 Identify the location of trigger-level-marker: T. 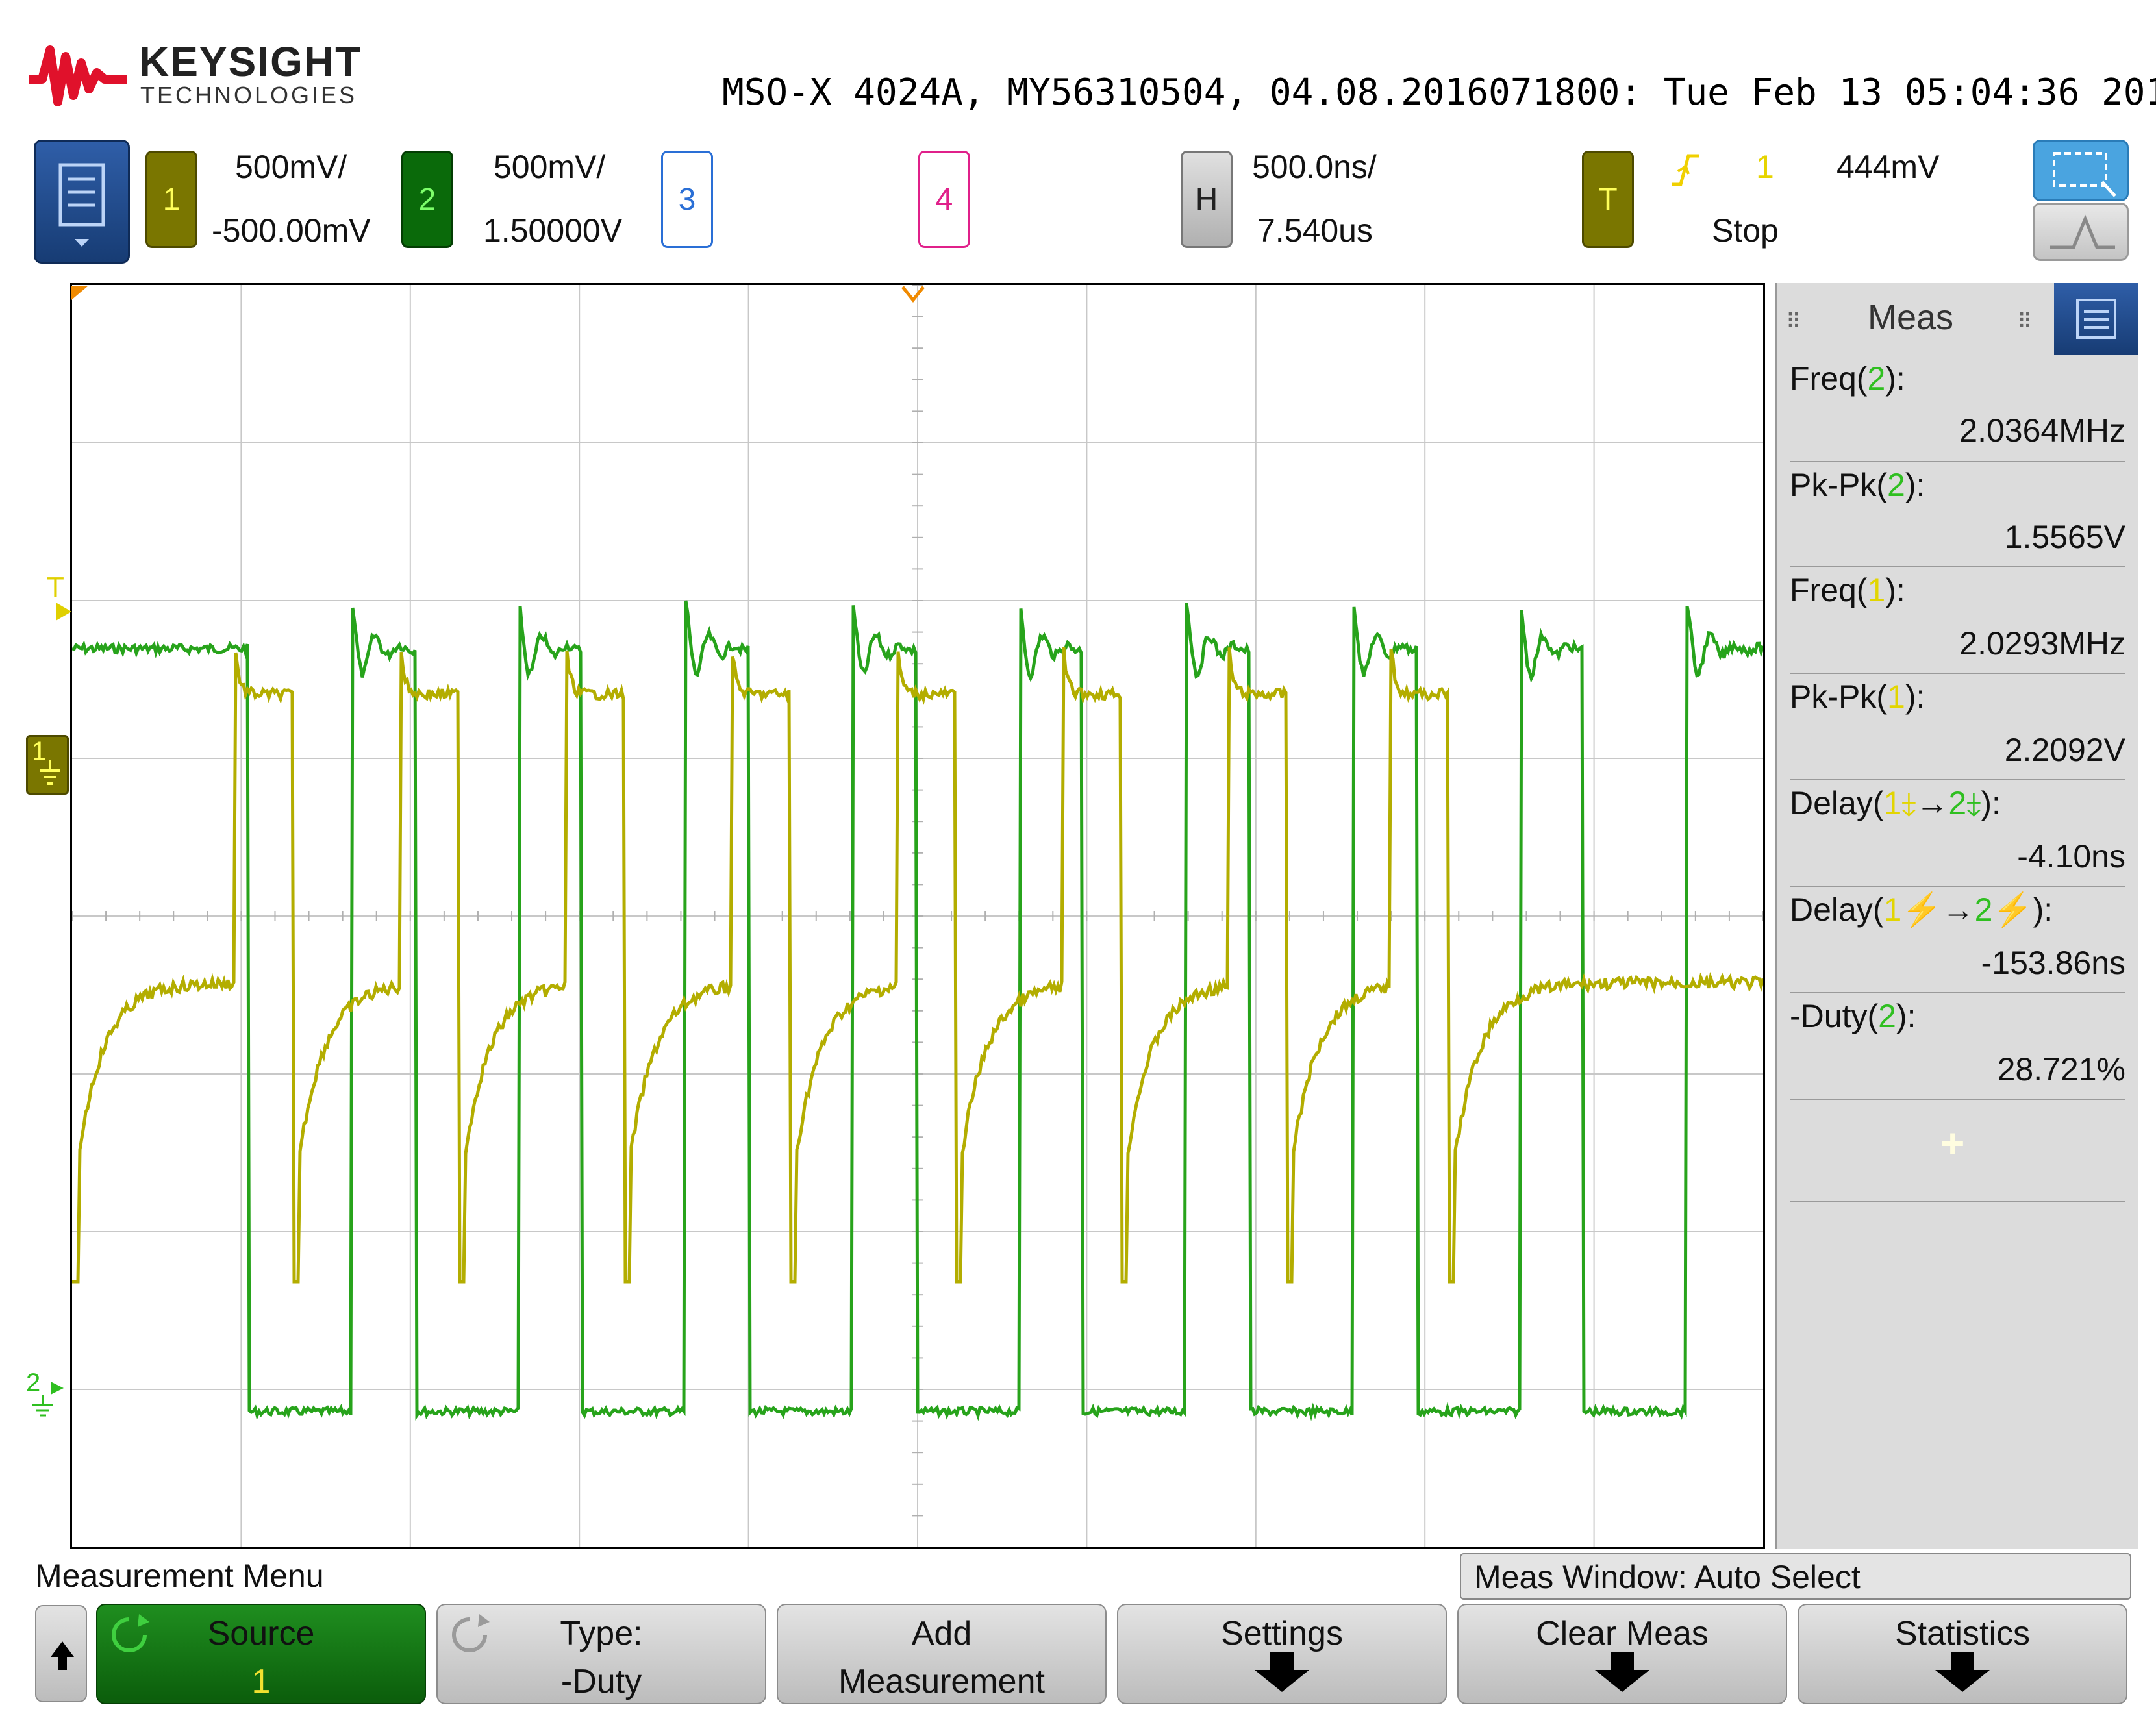
(59, 598).